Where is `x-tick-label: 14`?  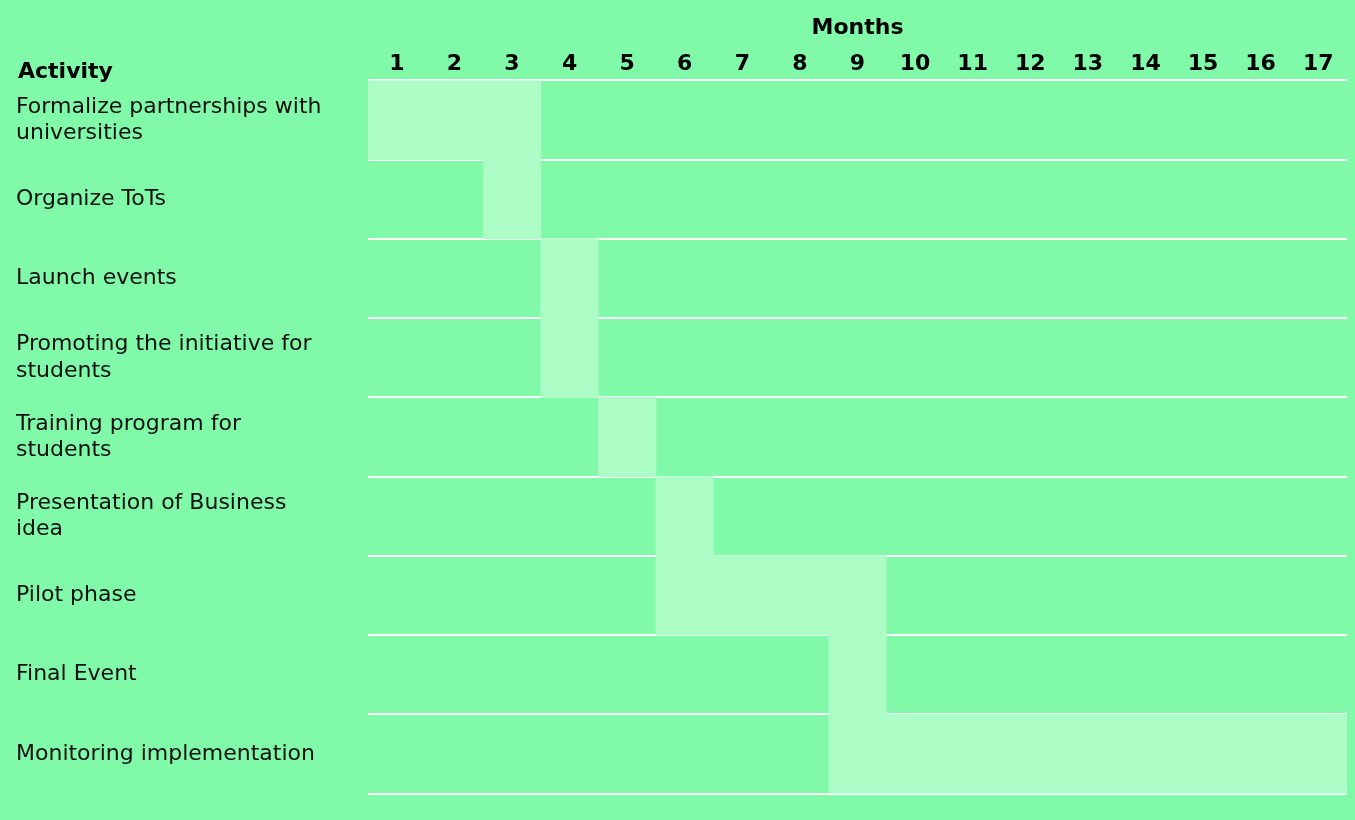
x-tick-label: 14 is located at coordinates (1145, 62).